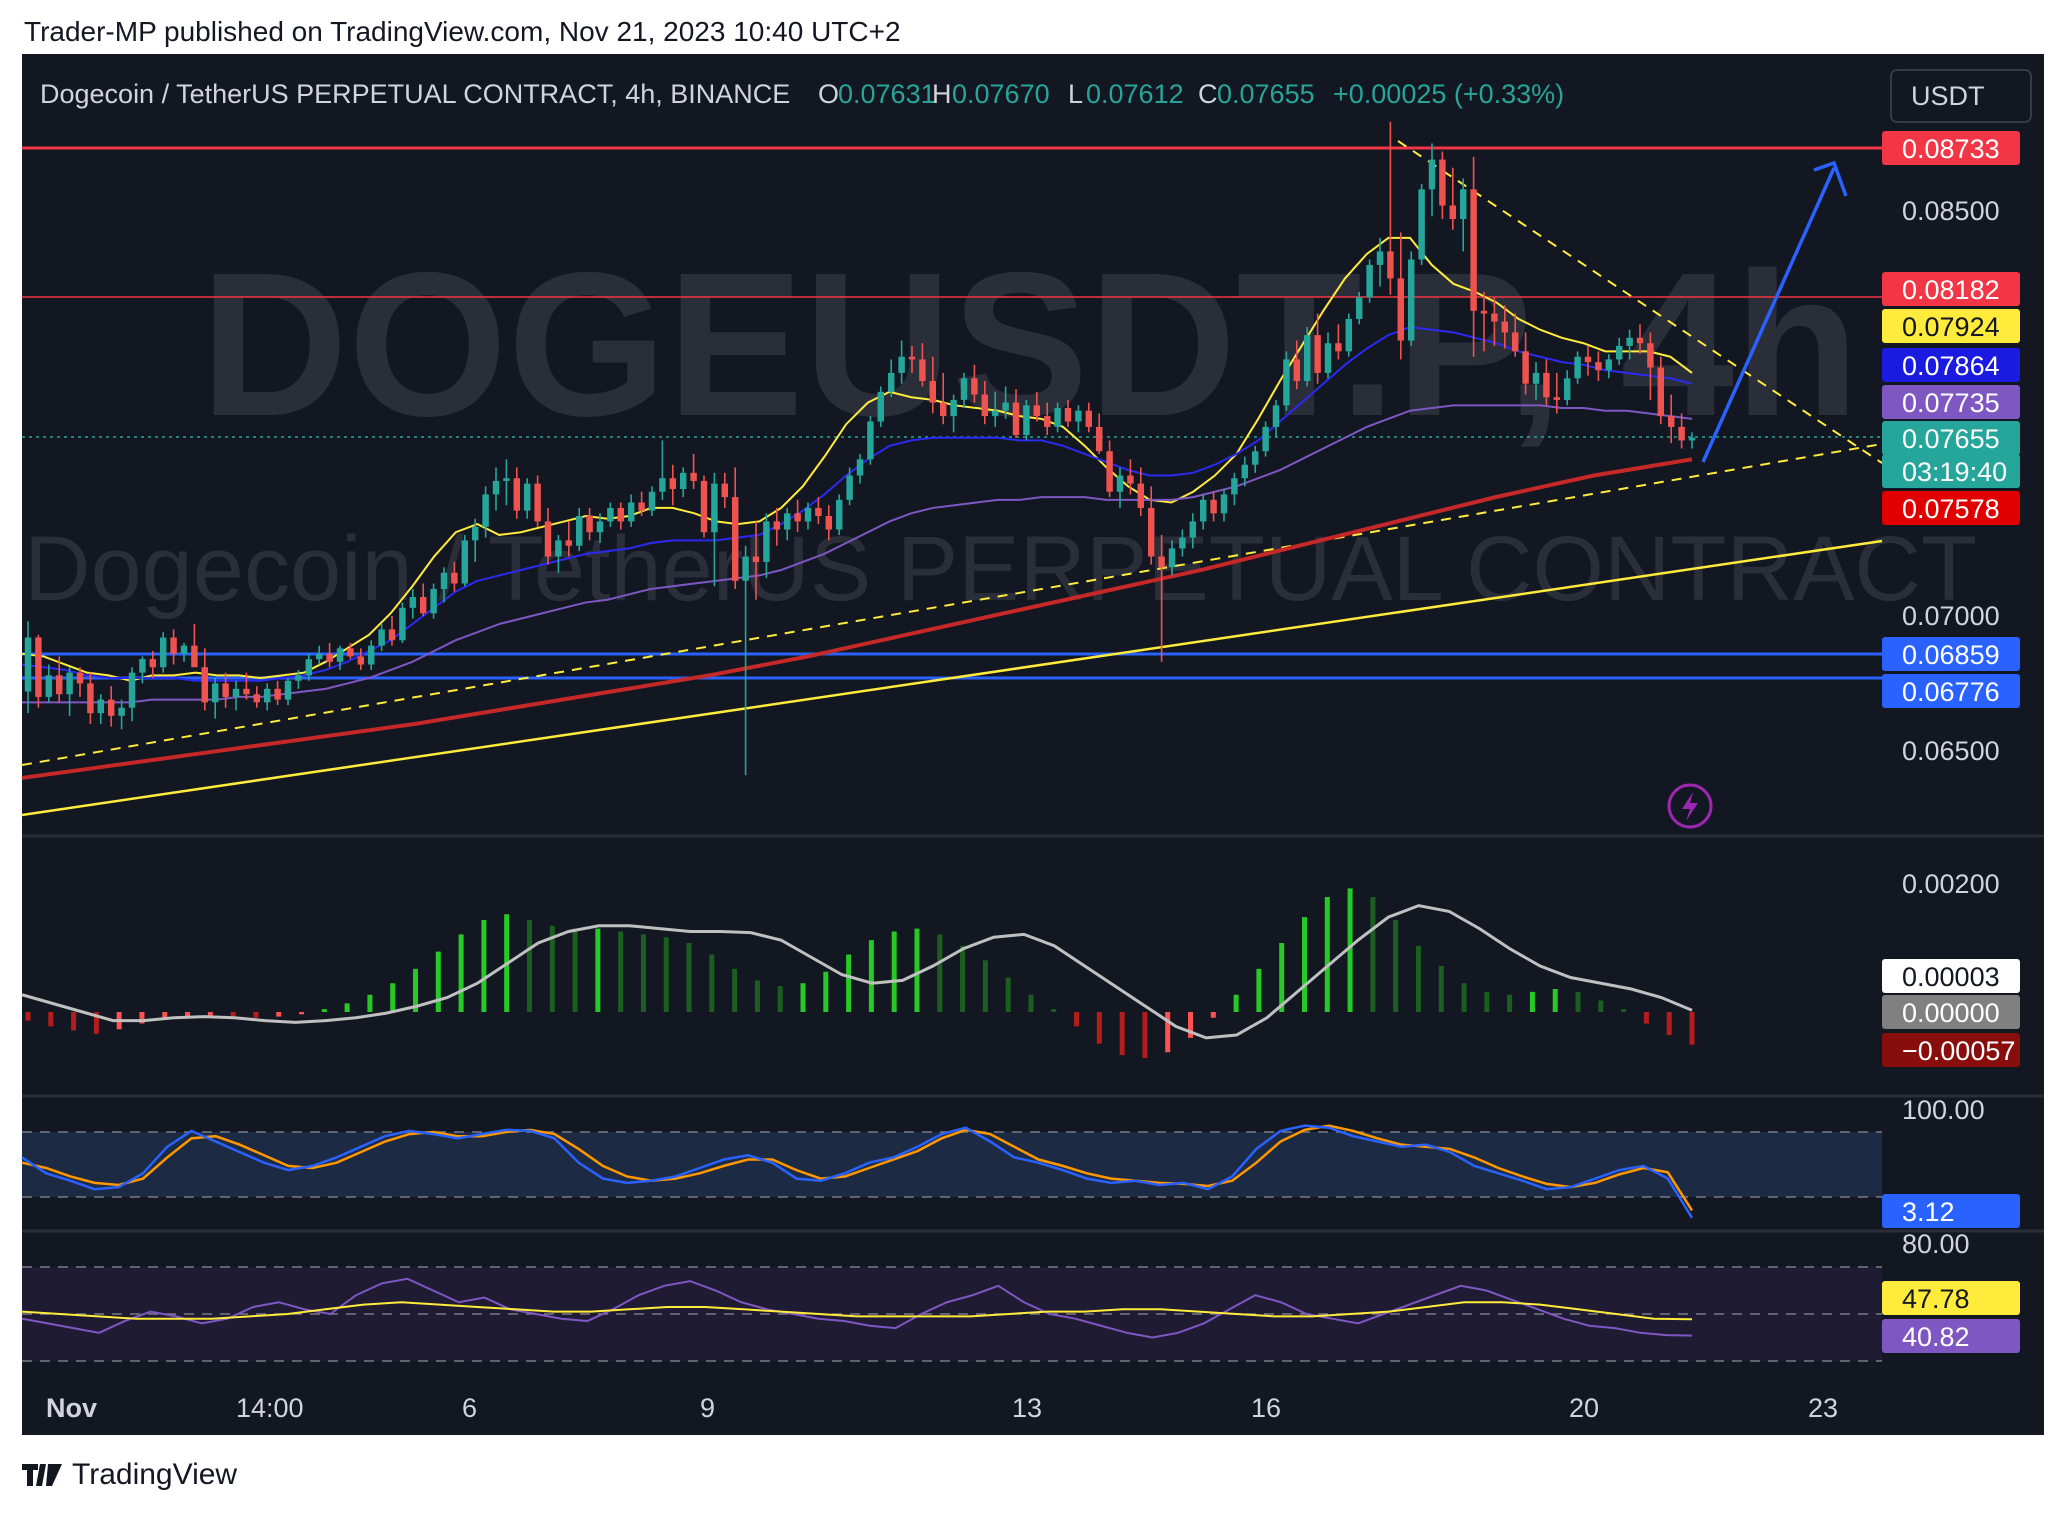  I want to click on high-label: H, so click(942, 94).